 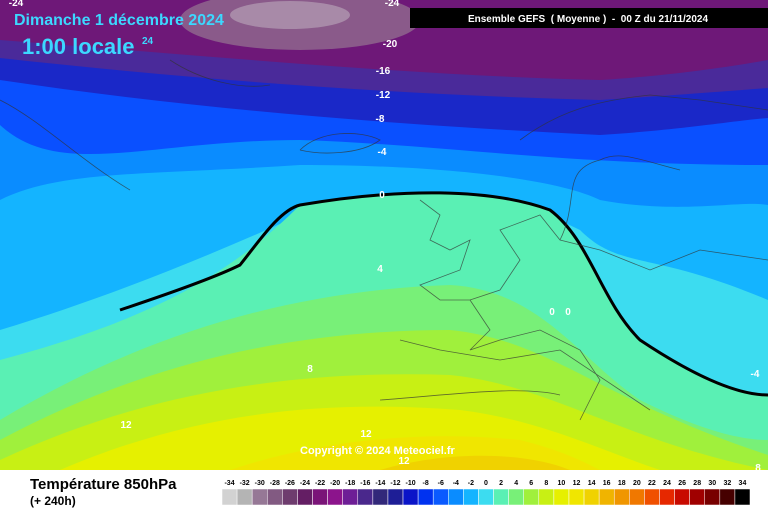 I want to click on contour-label: -8, so click(x=380, y=119).